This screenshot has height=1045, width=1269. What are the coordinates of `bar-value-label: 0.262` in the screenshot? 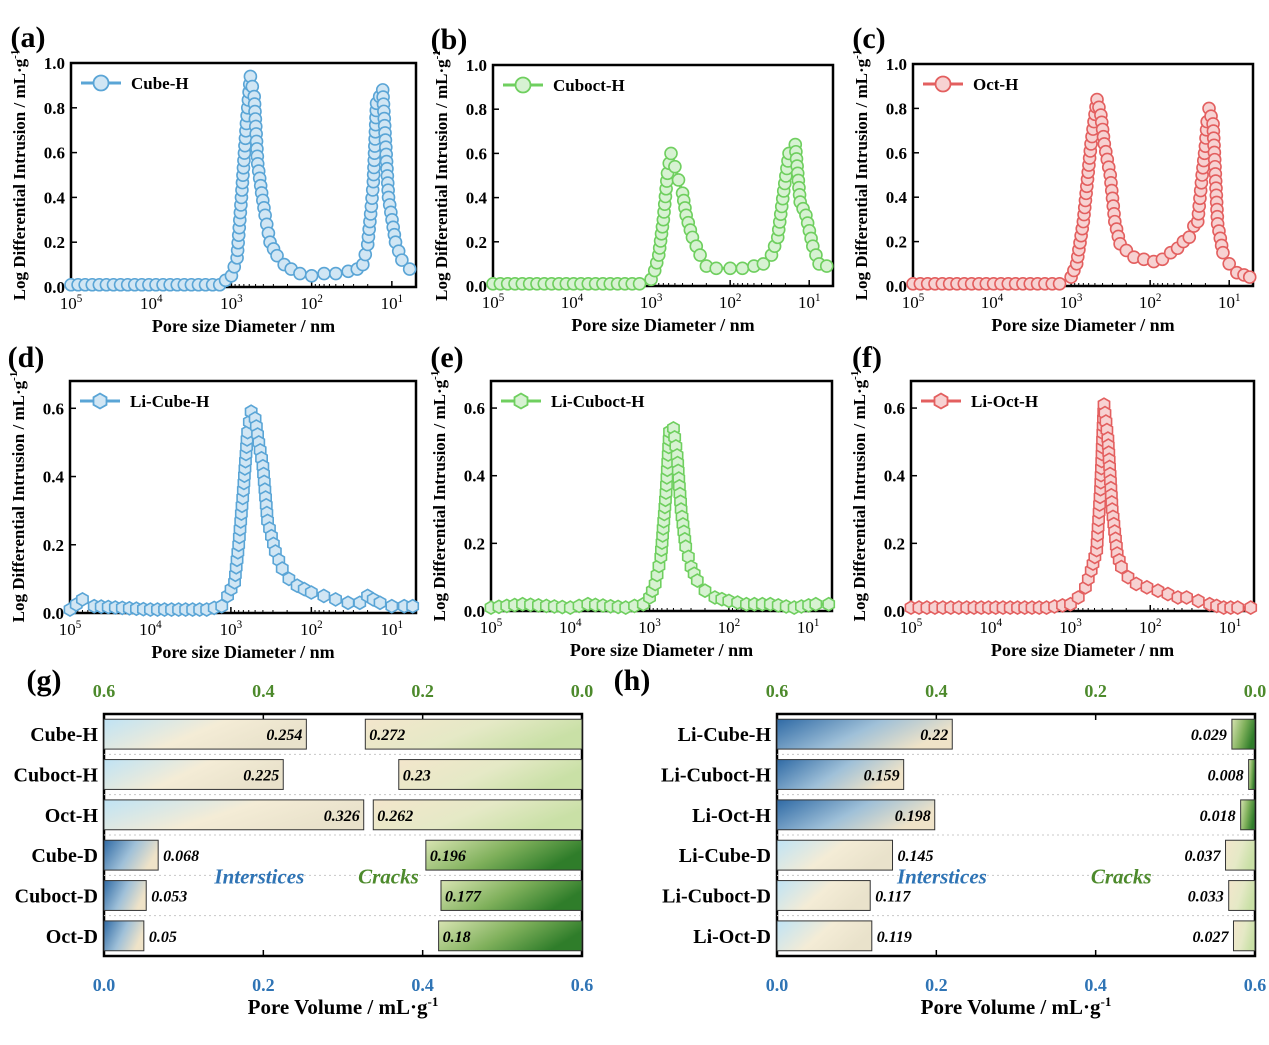 It's located at (395, 816).